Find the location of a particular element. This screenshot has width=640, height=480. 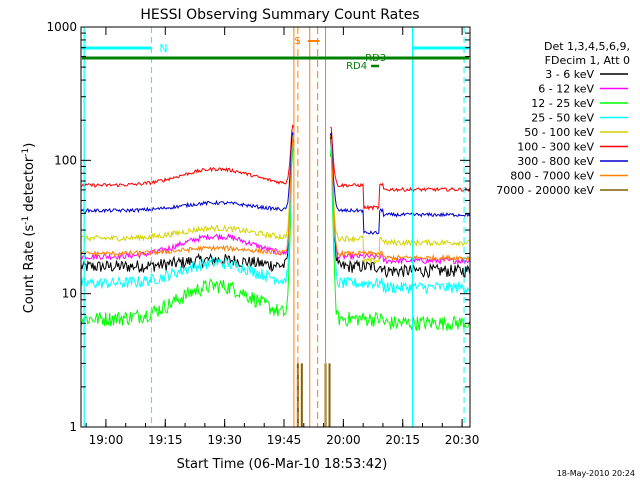

legend-label-100-300-kev: 100 - 300 keV is located at coordinates (555, 147).